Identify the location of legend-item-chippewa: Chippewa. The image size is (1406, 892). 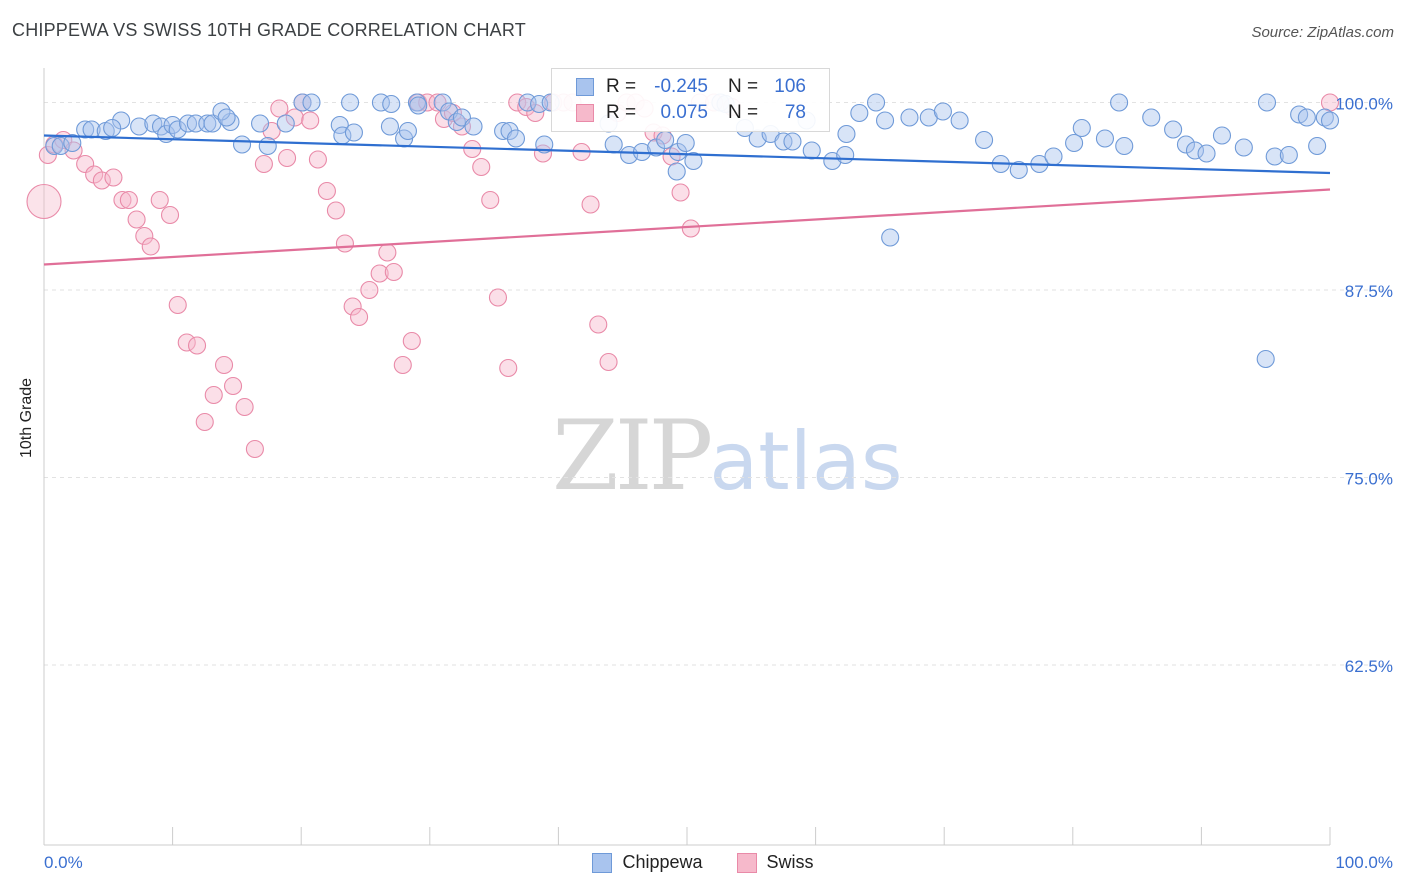
(647, 862).